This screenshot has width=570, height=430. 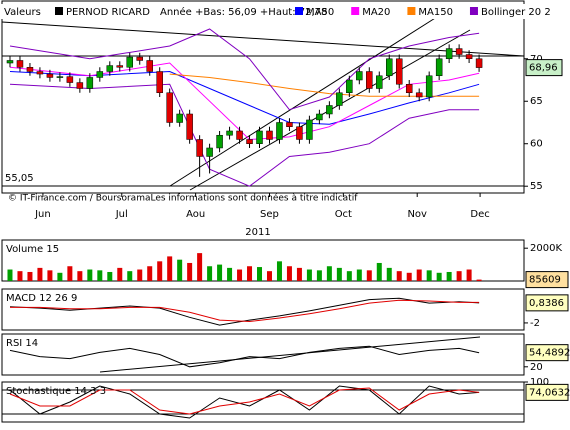 What do you see at coordinates (479, 214) in the screenshot?
I see `x-tick-label: Dec` at bounding box center [479, 214].